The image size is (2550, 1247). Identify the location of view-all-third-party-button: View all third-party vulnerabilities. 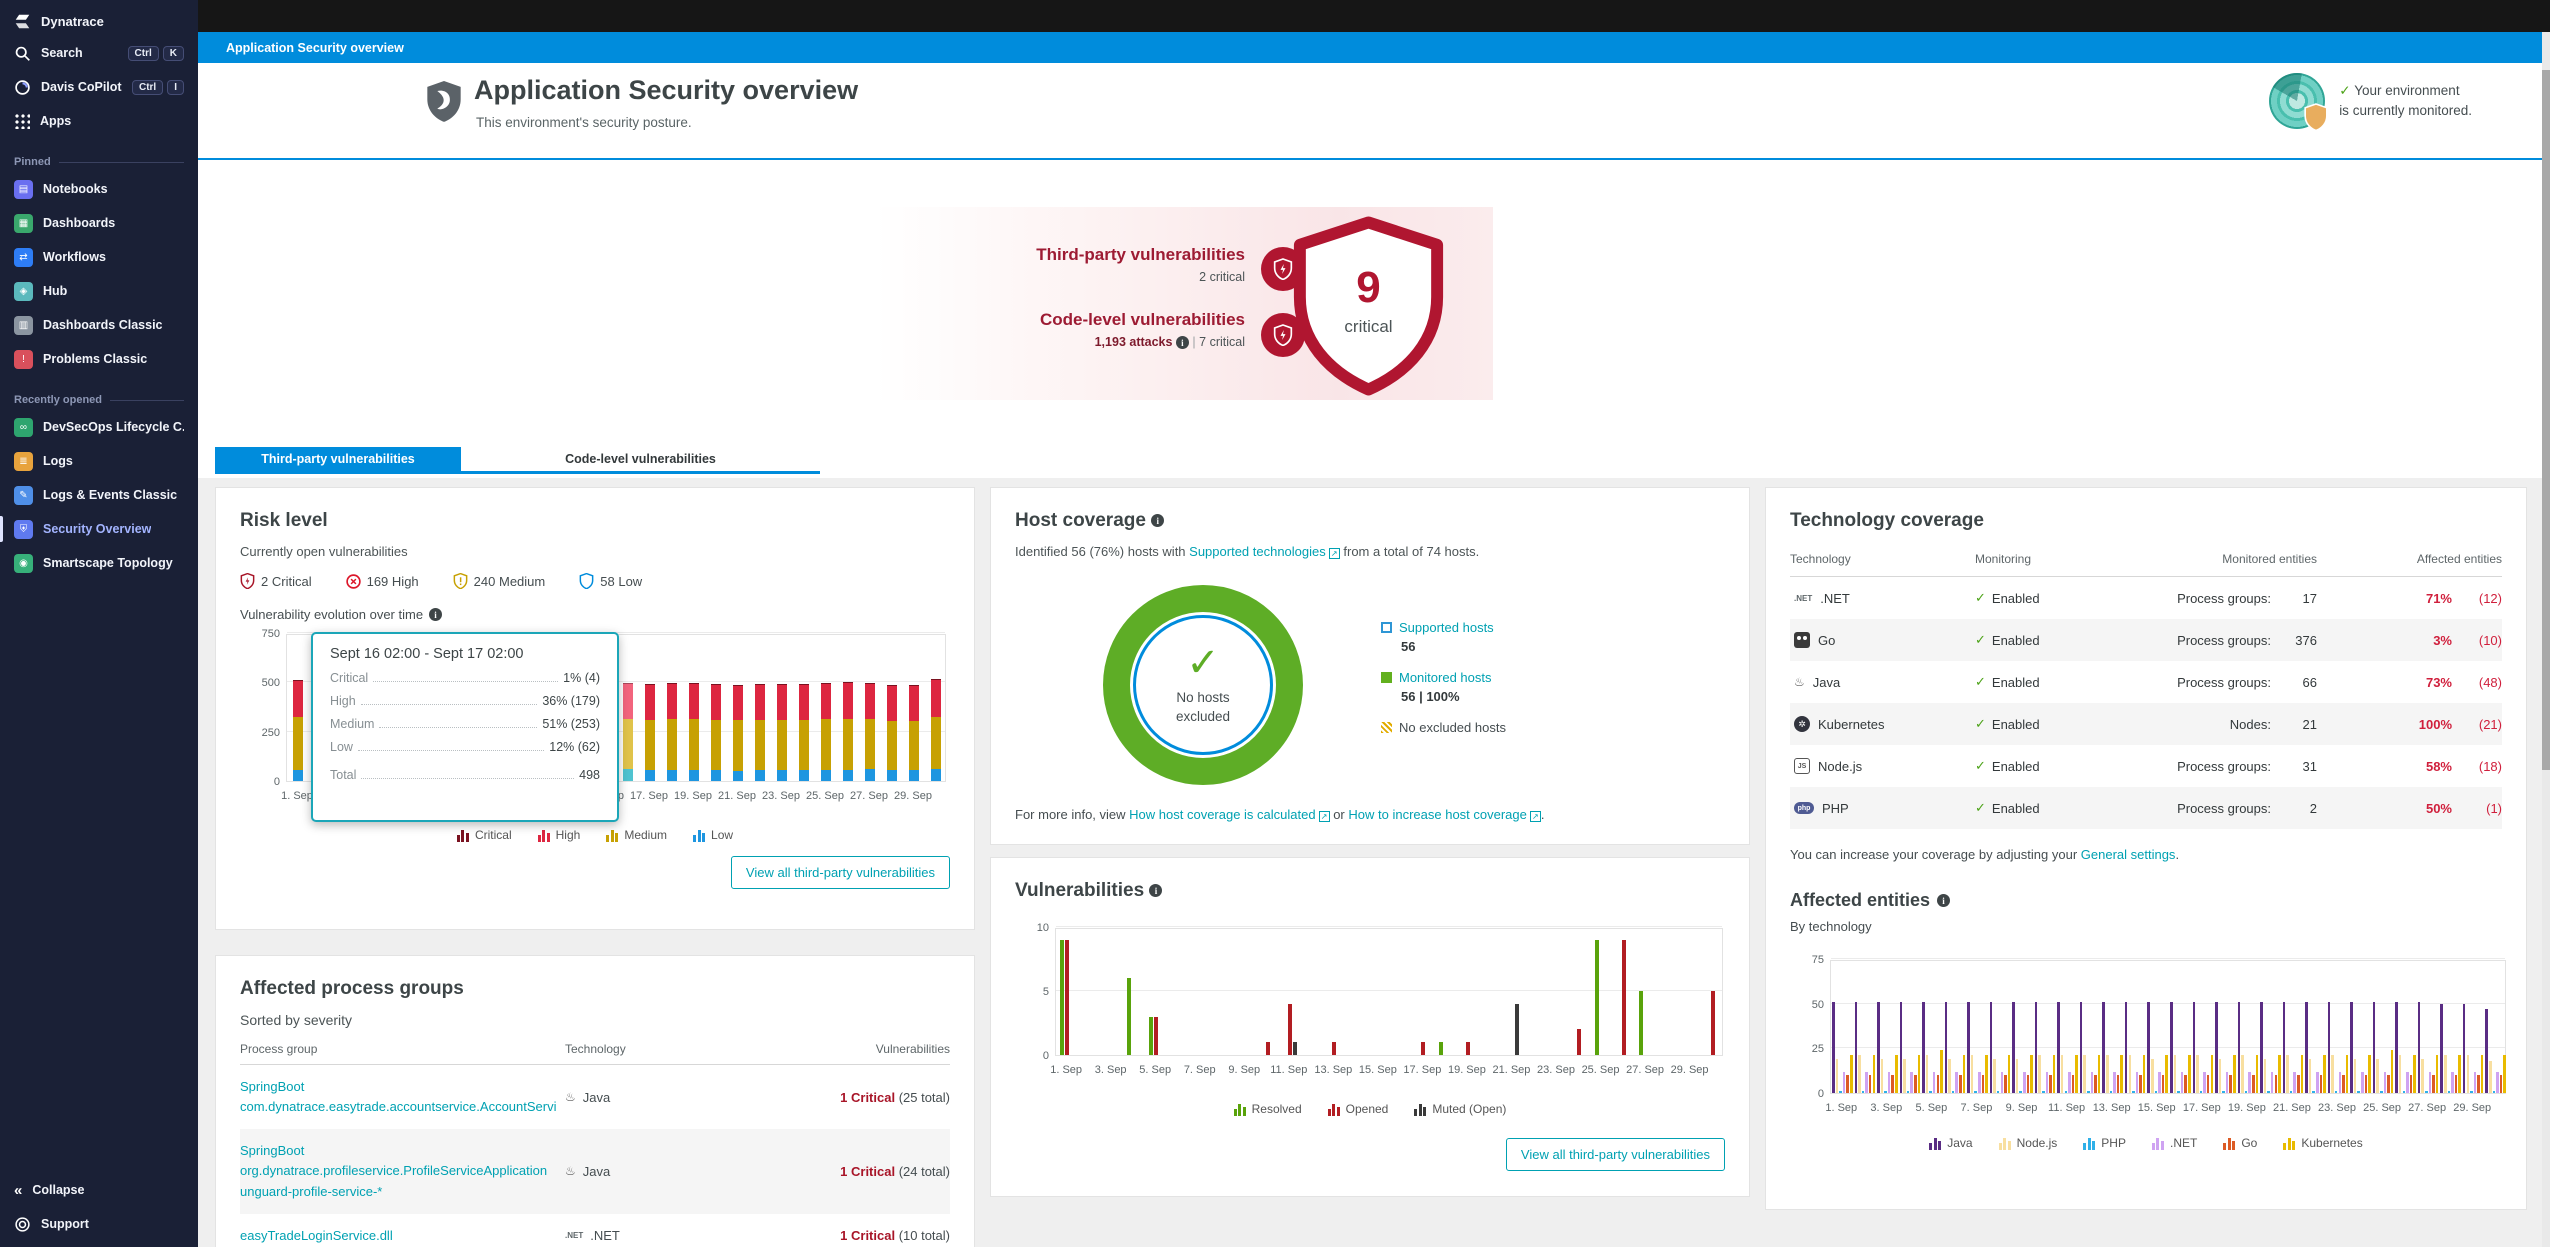
(840, 872).